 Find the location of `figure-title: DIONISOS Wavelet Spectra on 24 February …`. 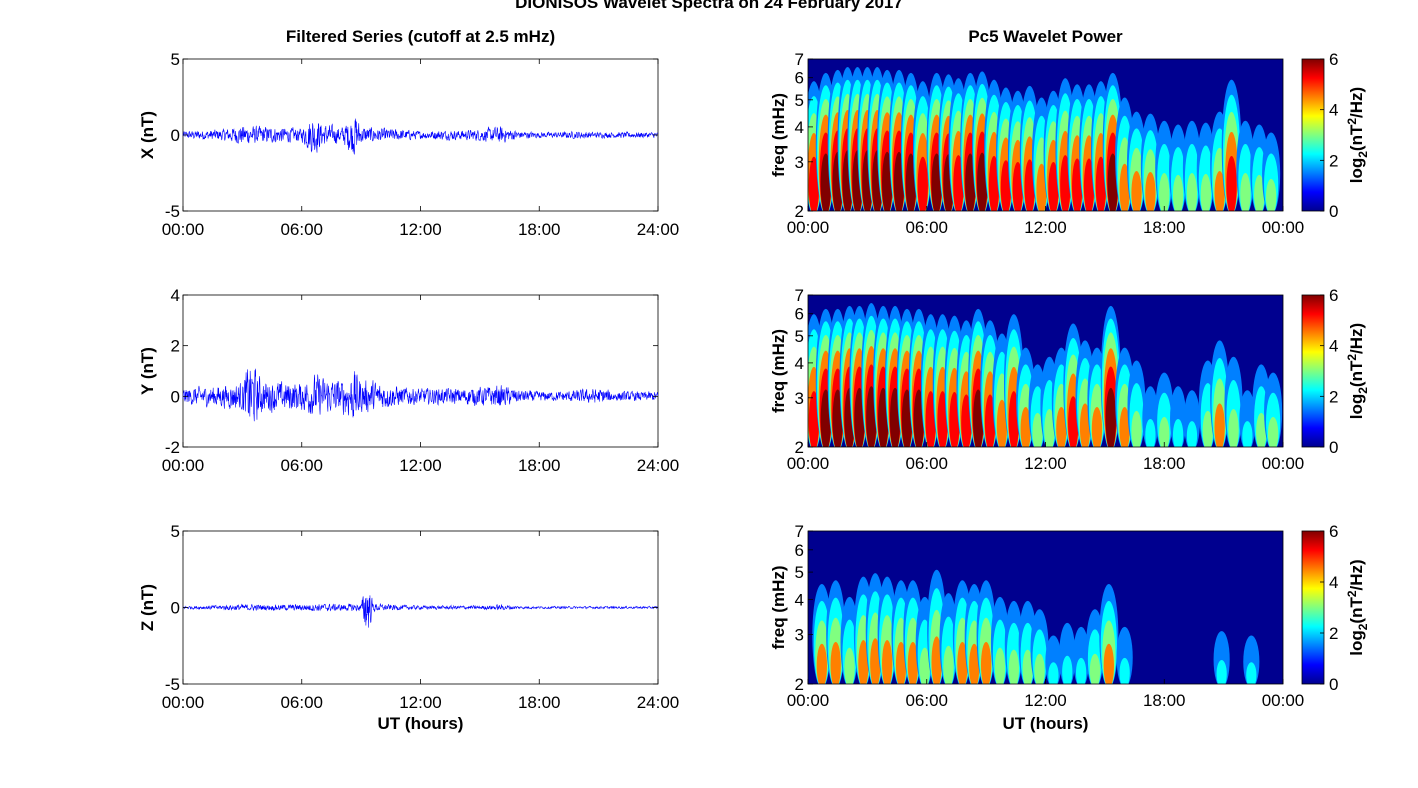

figure-title: DIONISOS Wavelet Spectra on 24 February … is located at coordinates (709, 6).